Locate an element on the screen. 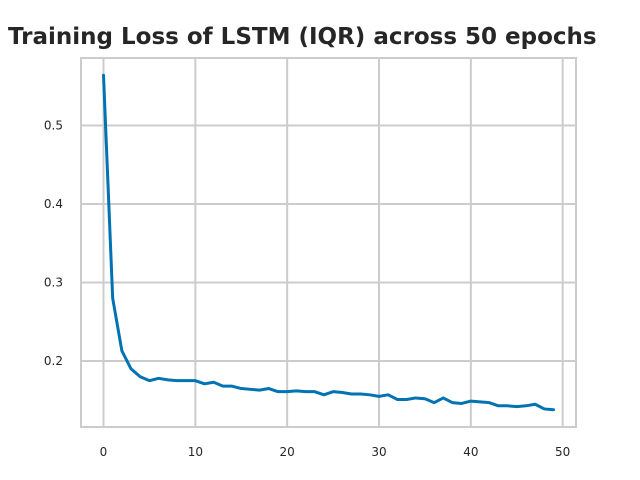 Image resolution: width=640 pixels, height=480 pixels. y-tick-label: 0.3 is located at coordinates (53, 283).